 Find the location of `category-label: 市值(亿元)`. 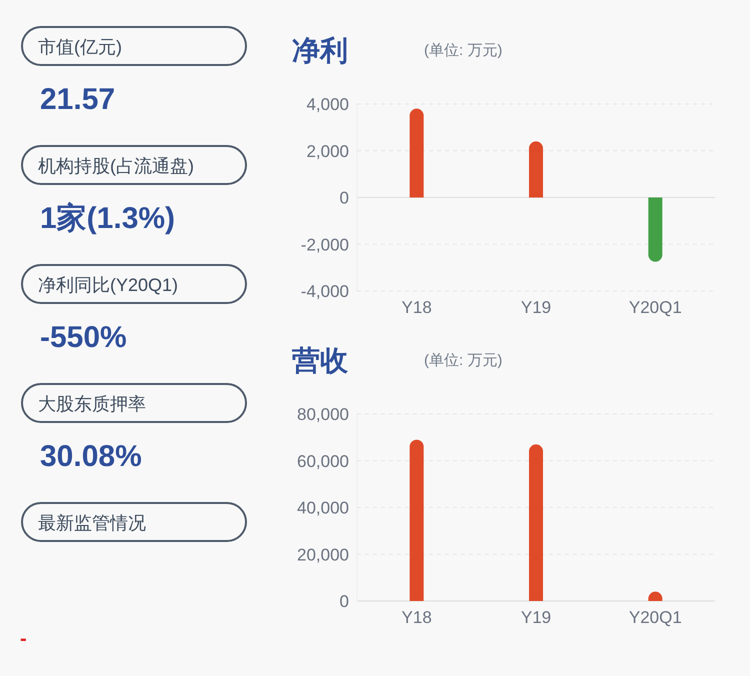

category-label: 市值(亿元) is located at coordinates (80, 47).